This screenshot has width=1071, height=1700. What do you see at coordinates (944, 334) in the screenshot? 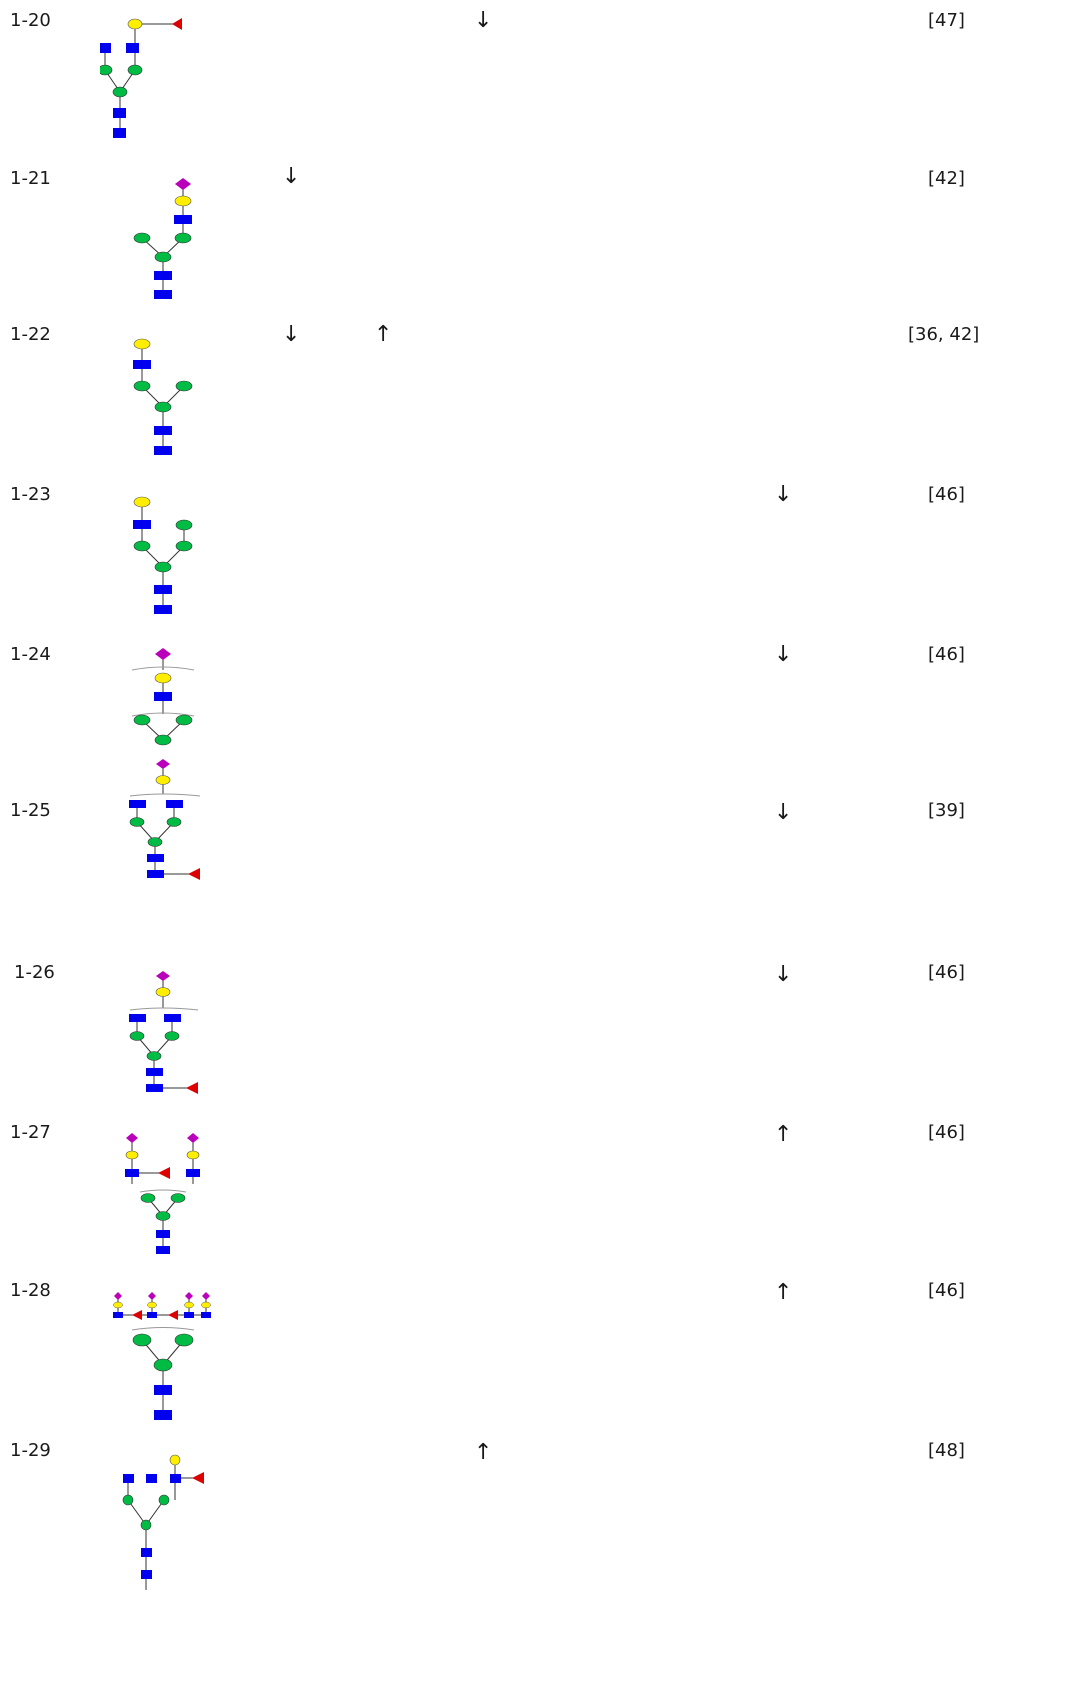
I see `reference: [36, 42]` at bounding box center [944, 334].